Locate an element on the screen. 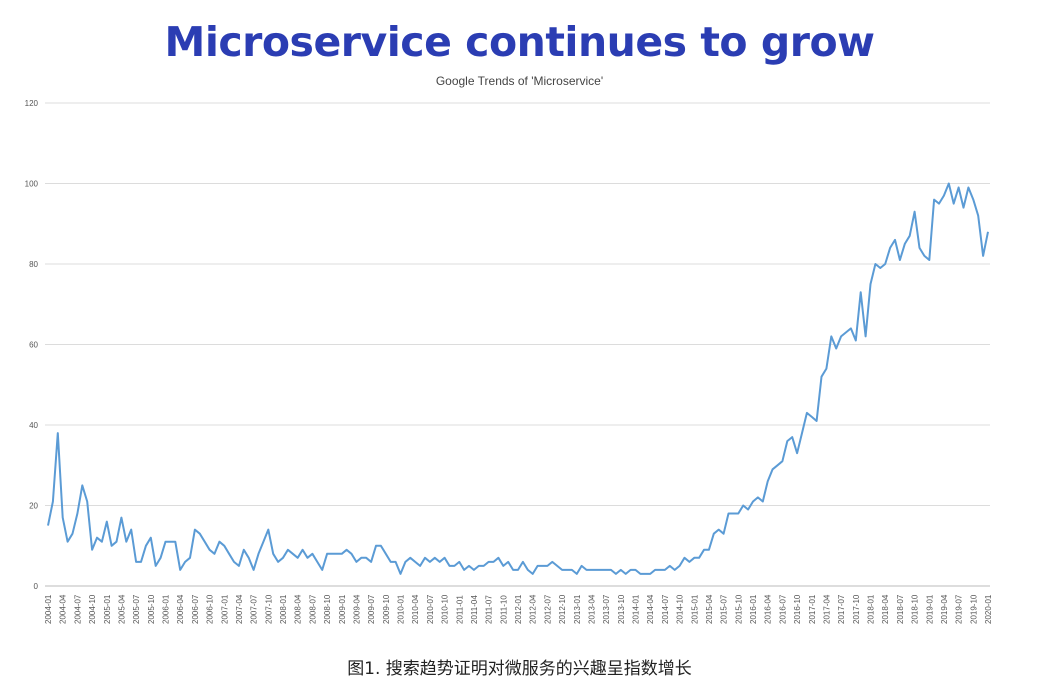 This screenshot has width=1039, height=687. x-tick-label: 2013-07 is located at coordinates (606, 609).